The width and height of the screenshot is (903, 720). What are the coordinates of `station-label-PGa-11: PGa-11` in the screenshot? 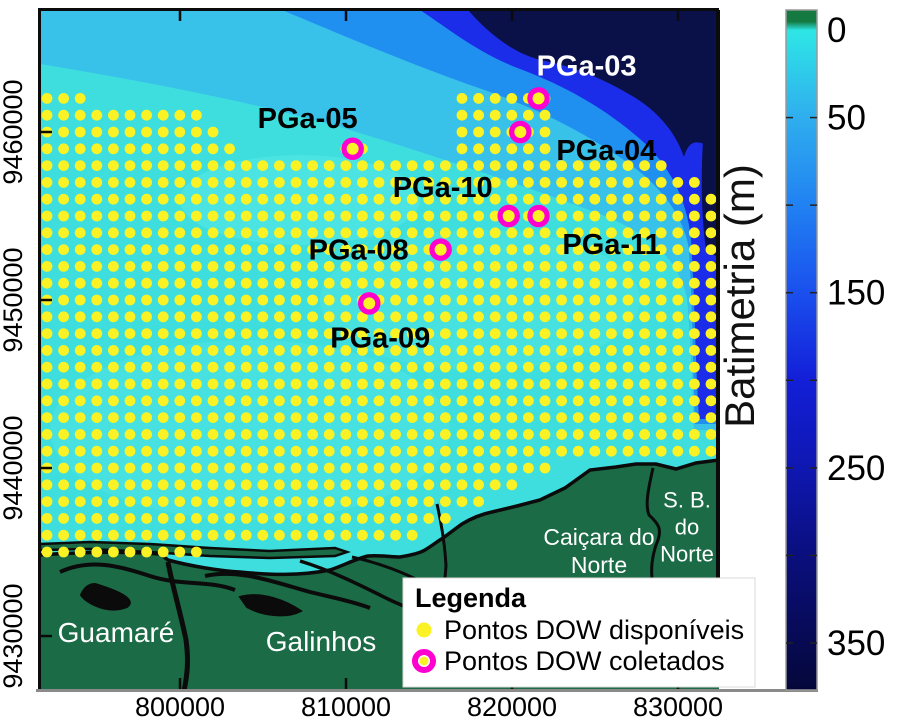 It's located at (611, 245).